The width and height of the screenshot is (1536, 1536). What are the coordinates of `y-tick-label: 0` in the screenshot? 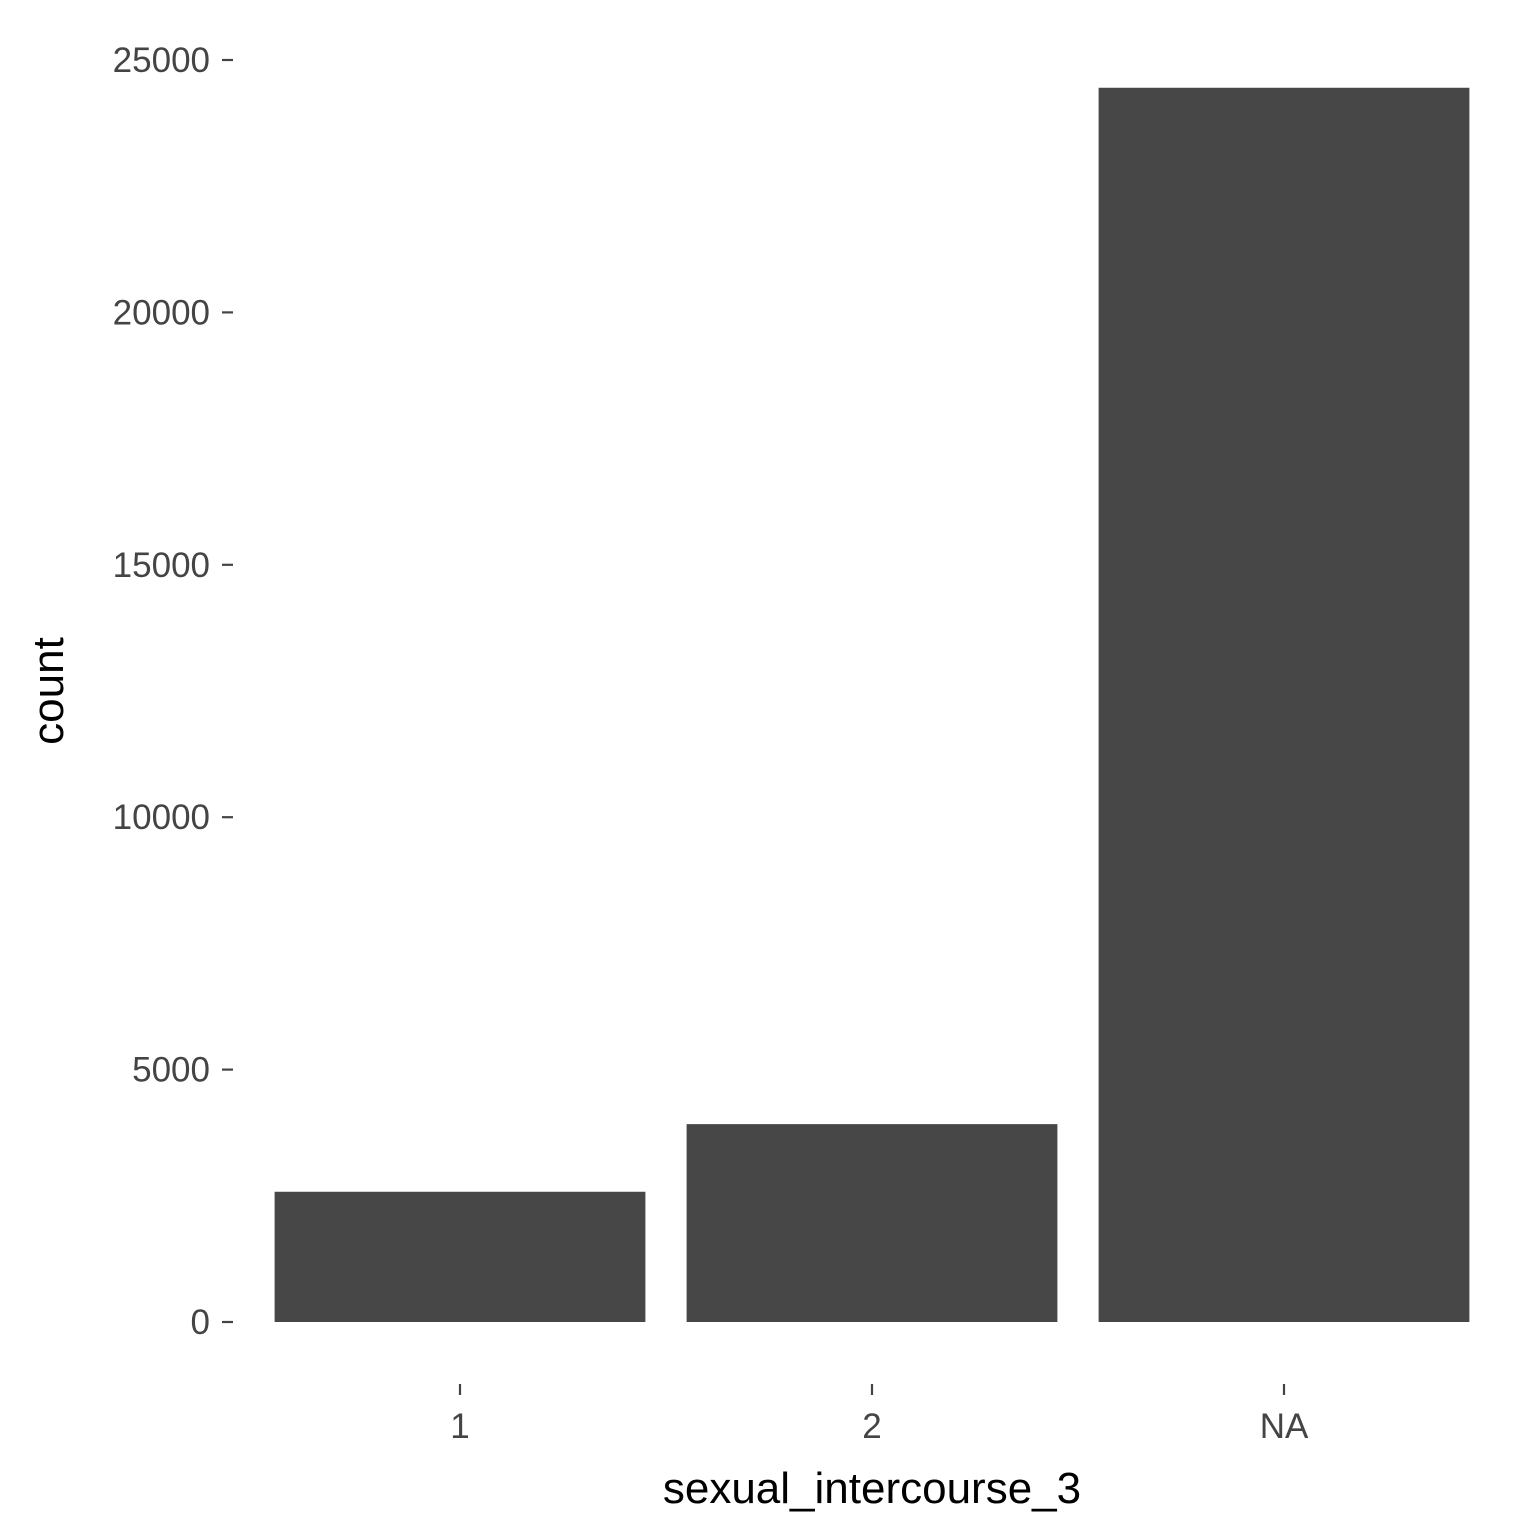 It's located at (200, 1322).